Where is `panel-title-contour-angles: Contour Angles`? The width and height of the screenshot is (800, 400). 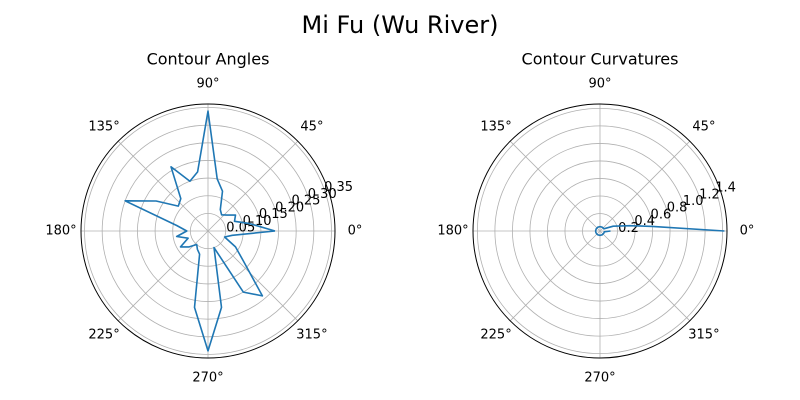
panel-title-contour-angles: Contour Angles is located at coordinates (208, 59).